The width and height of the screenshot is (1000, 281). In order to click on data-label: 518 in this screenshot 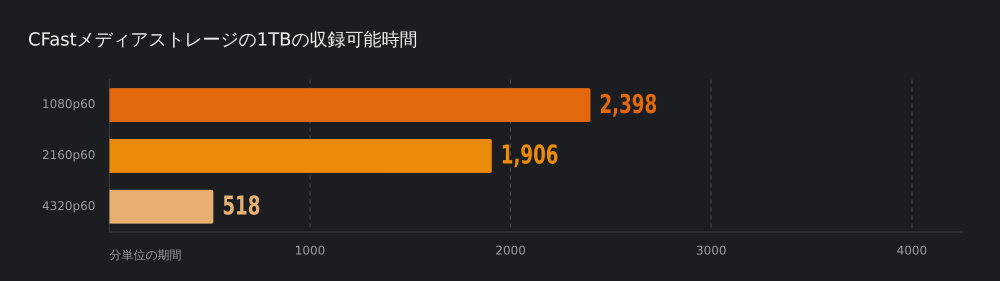, I will do `click(241, 206)`.